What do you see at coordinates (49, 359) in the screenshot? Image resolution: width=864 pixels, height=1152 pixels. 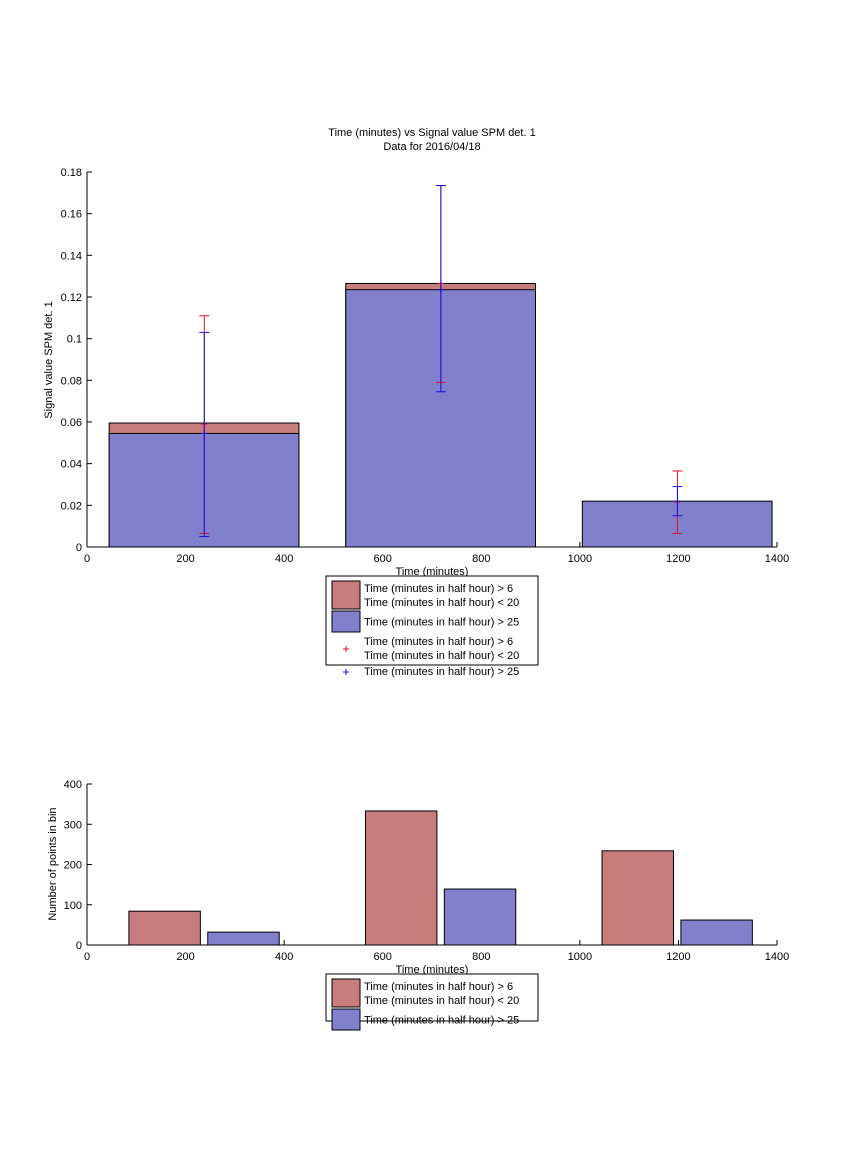 I see `y-axis-label: Signal value SPM det. 1` at bounding box center [49, 359].